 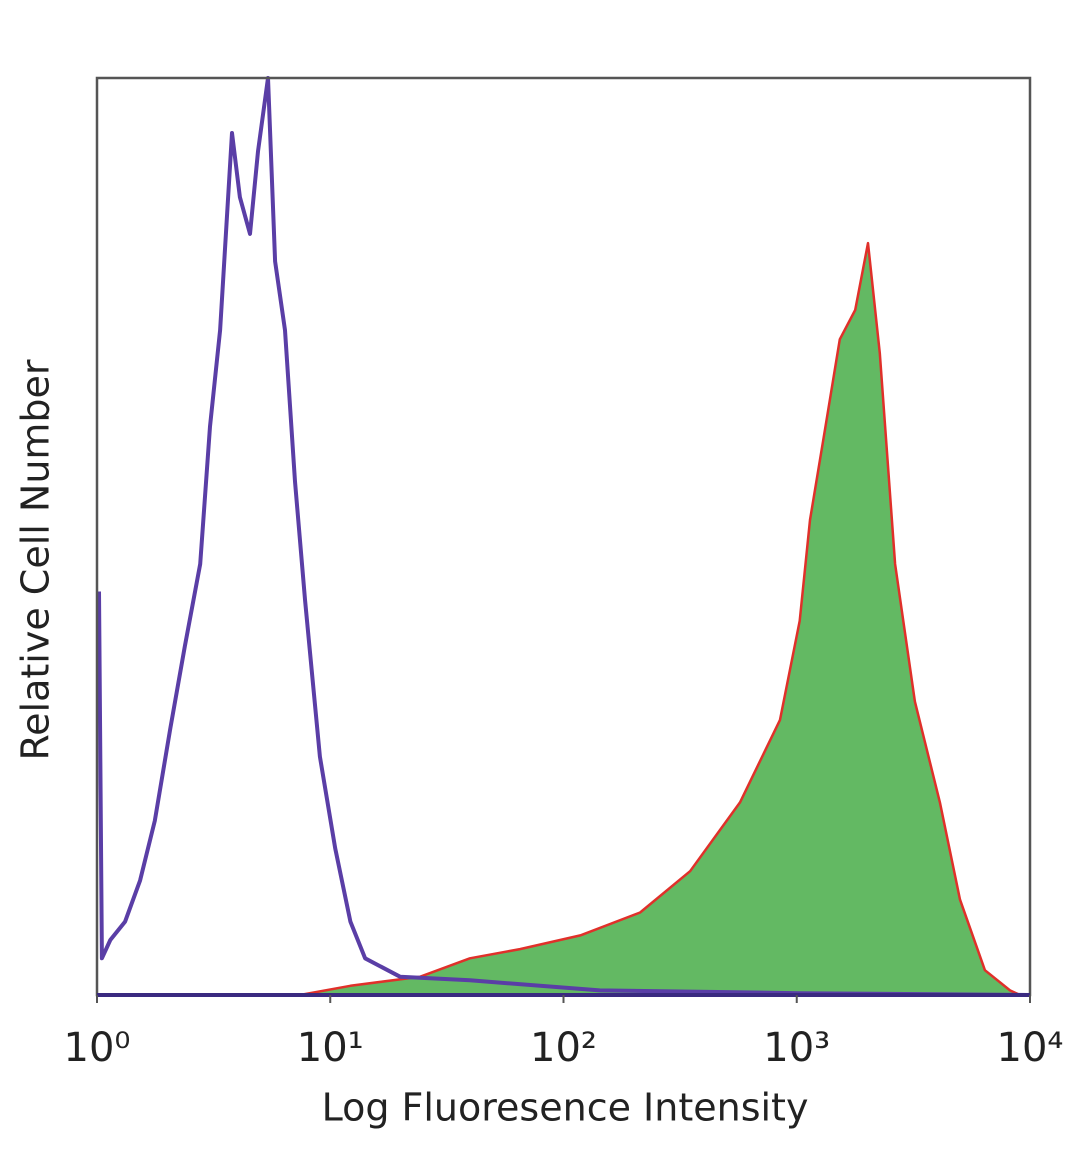 What do you see at coordinates (565, 1108) in the screenshot?
I see `x-axis-label: Log Fluoresence Intensity` at bounding box center [565, 1108].